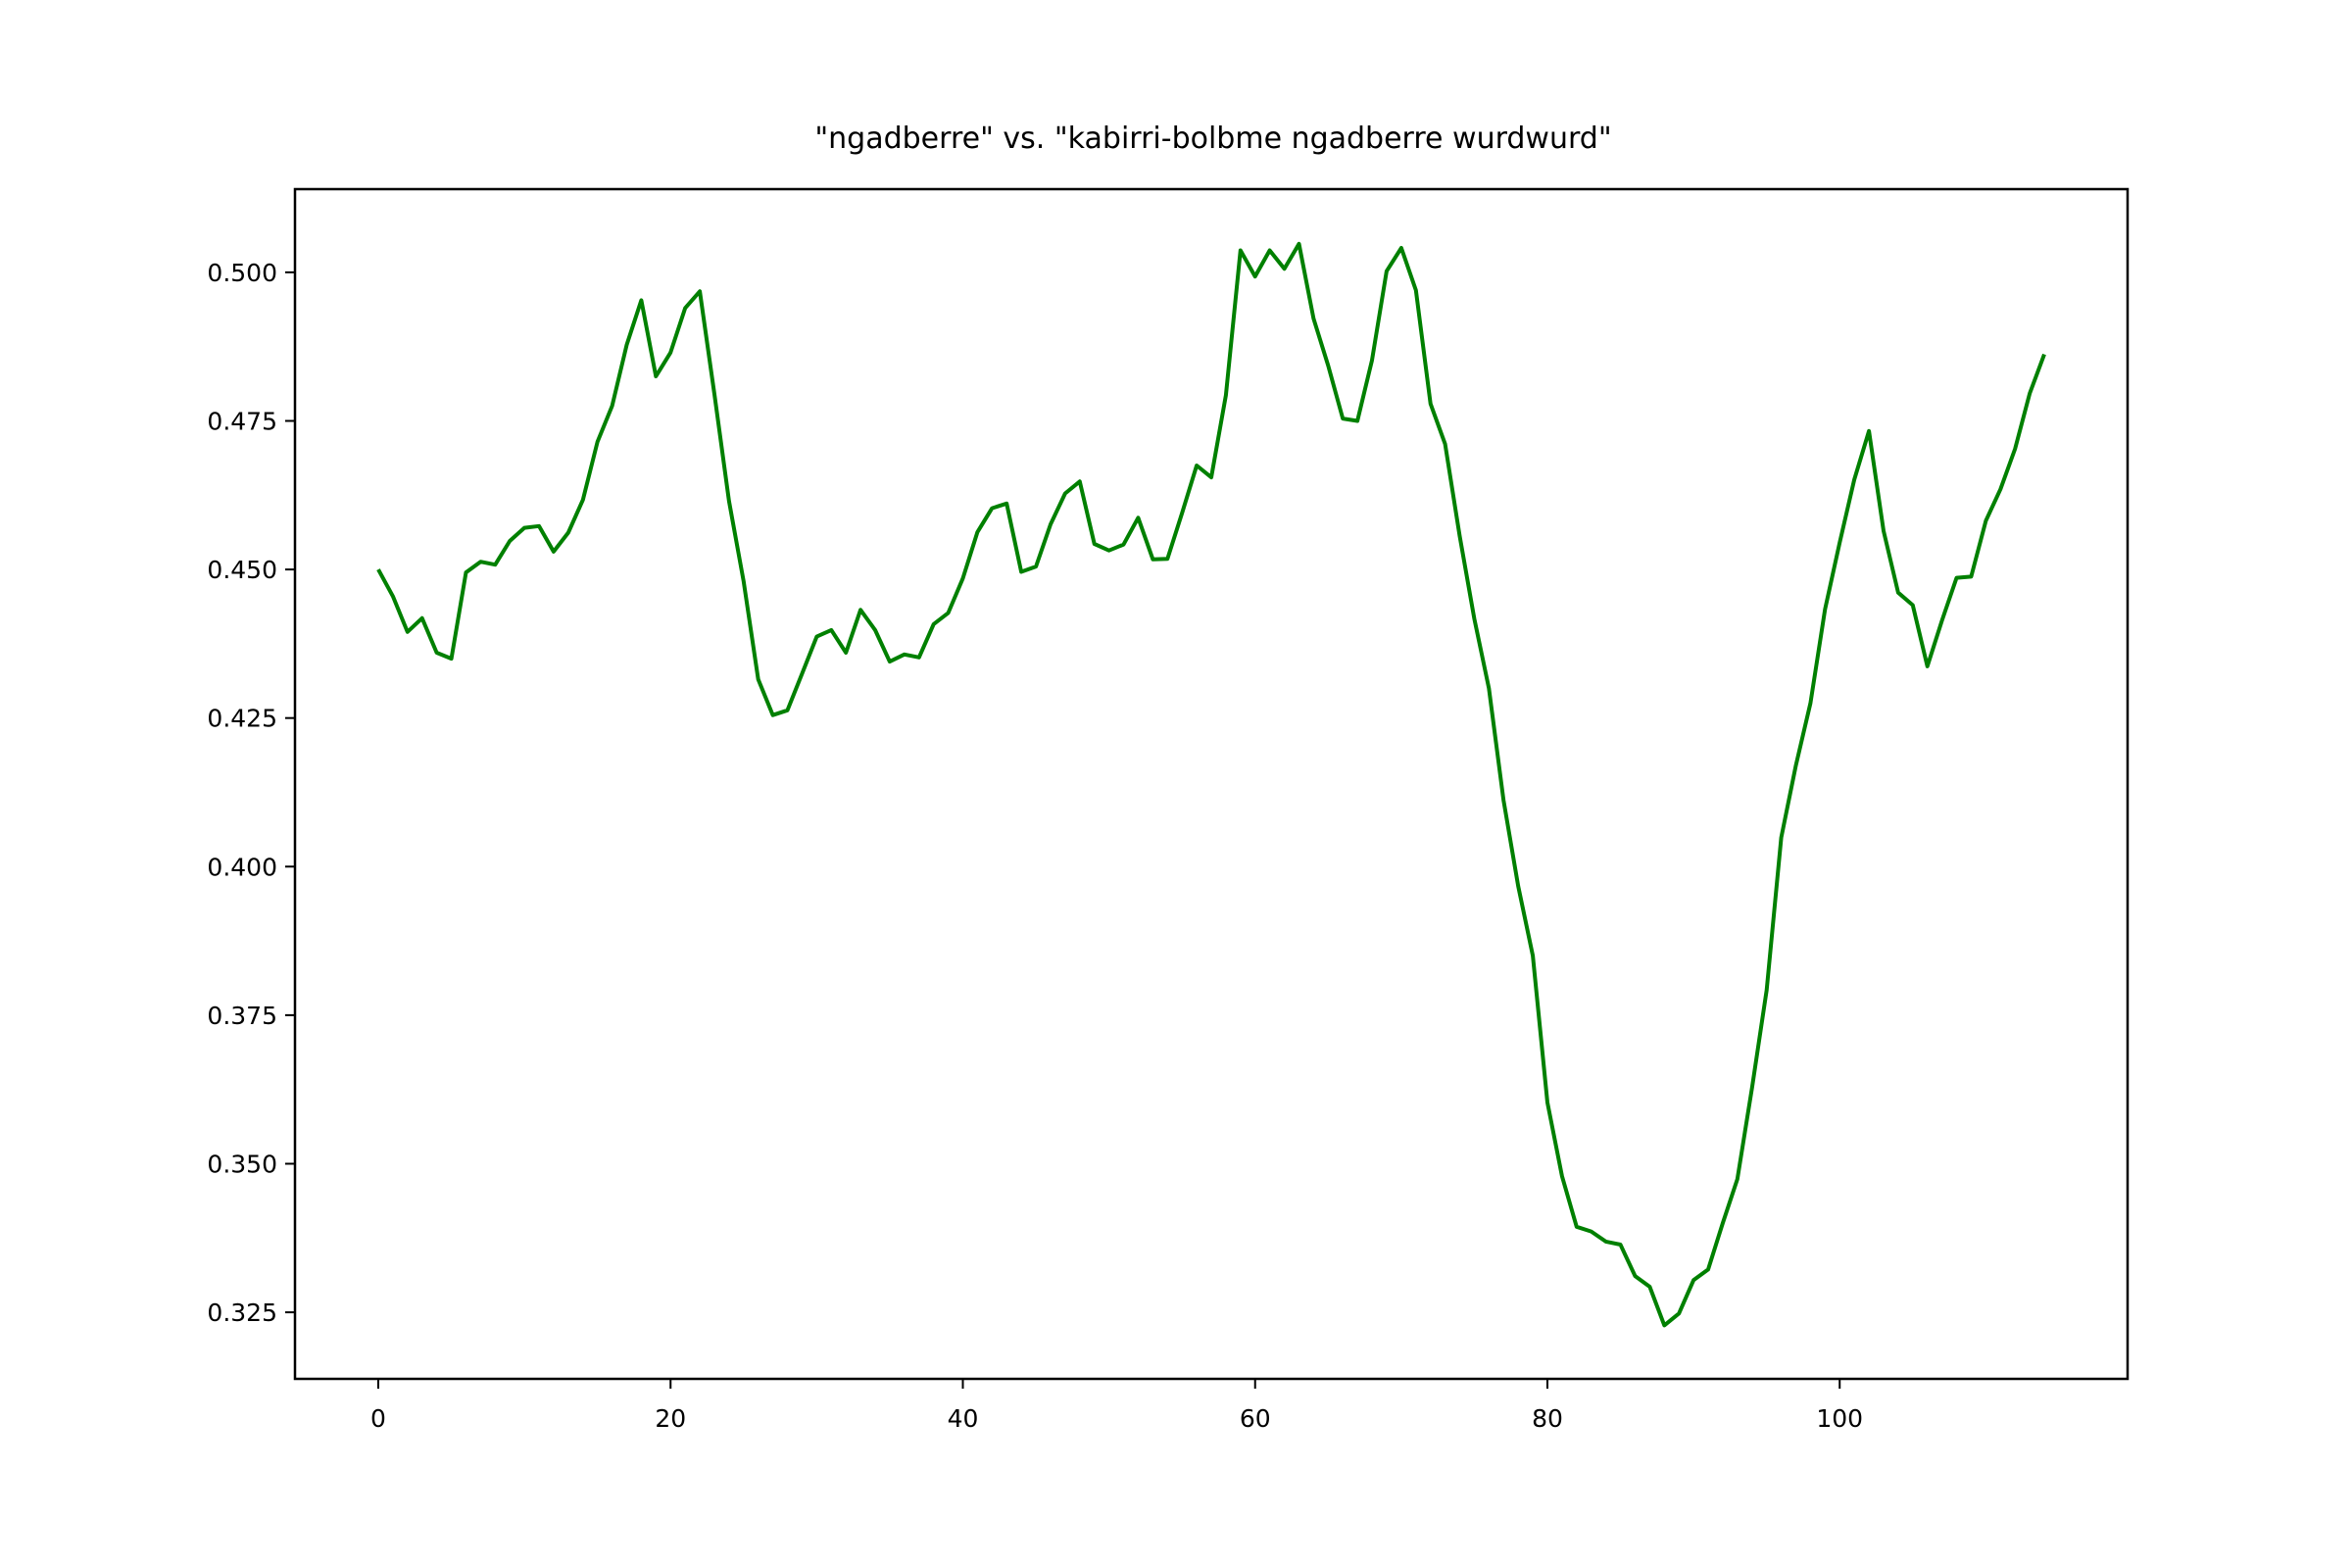 The image size is (2352, 1568). Describe the element at coordinates (1547, 1418) in the screenshot. I see `x-tick-label: 80` at that location.